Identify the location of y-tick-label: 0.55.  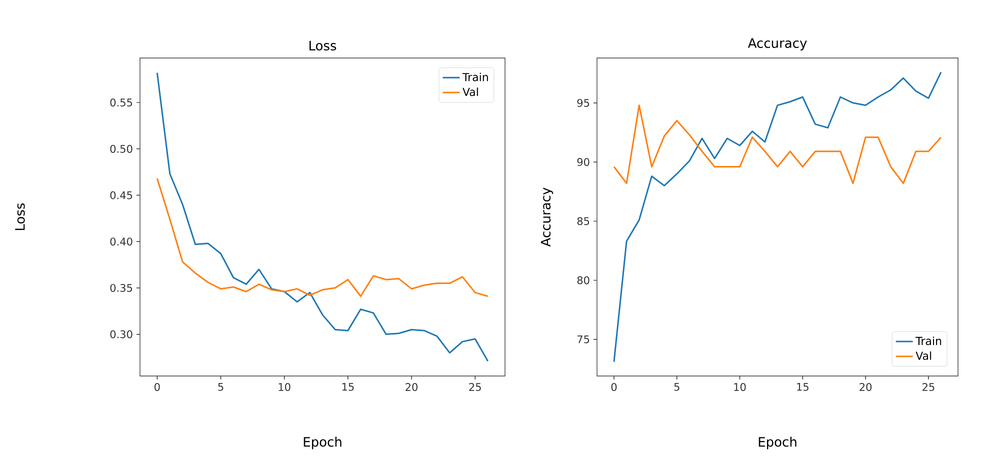
(121, 102).